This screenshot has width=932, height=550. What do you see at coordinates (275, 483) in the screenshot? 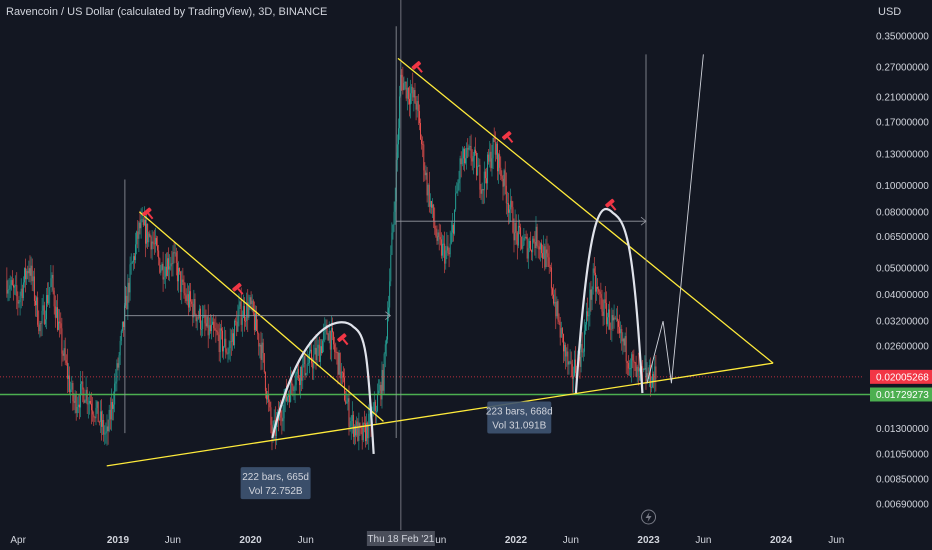
I see `annotation-1: 222 bars, 665d Vol 72.752B` at bounding box center [275, 483].